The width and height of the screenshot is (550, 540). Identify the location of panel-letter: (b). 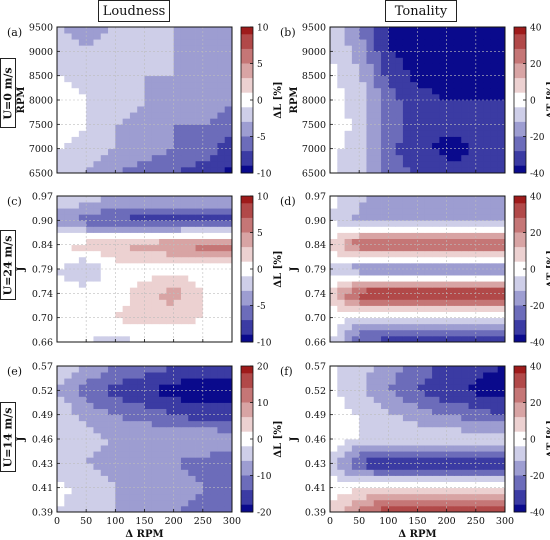
(288, 32).